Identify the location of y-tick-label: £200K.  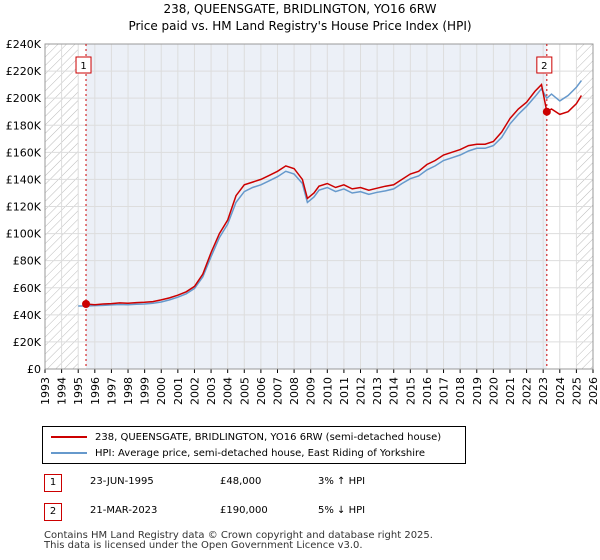
(24, 98).